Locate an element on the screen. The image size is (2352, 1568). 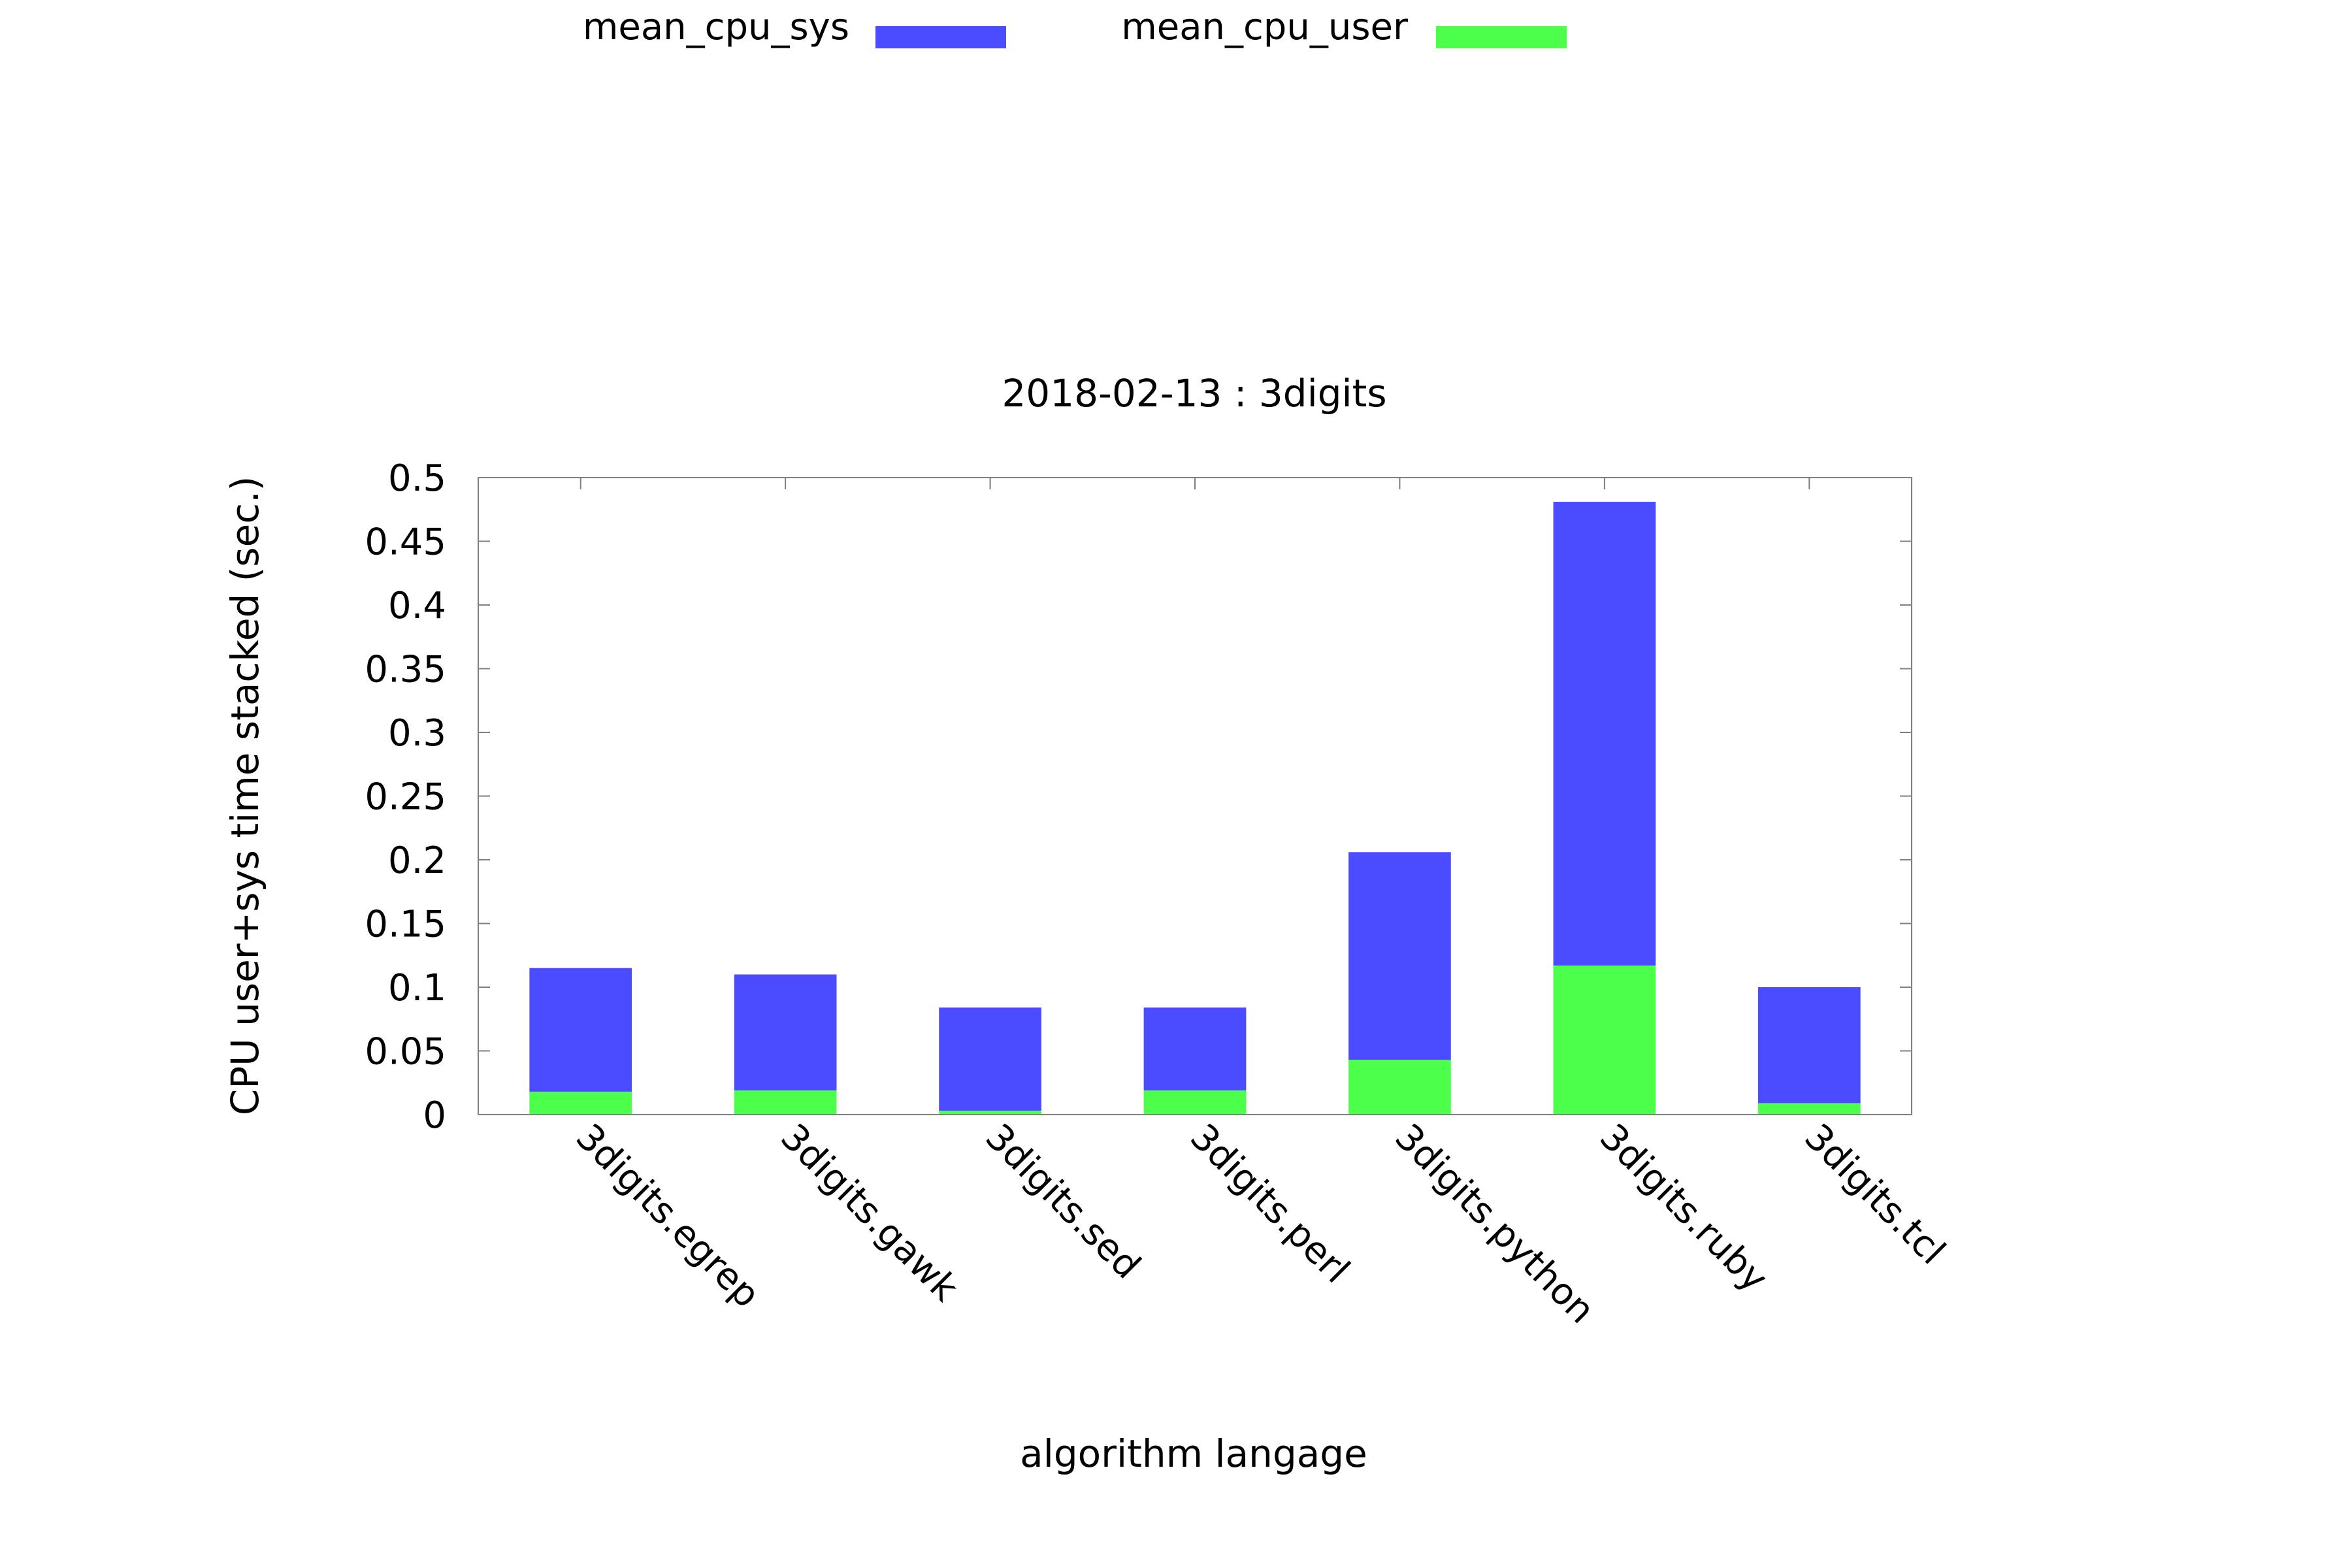
legend: mean_cpu_sys mean_cpu_user is located at coordinates (1075, 27).